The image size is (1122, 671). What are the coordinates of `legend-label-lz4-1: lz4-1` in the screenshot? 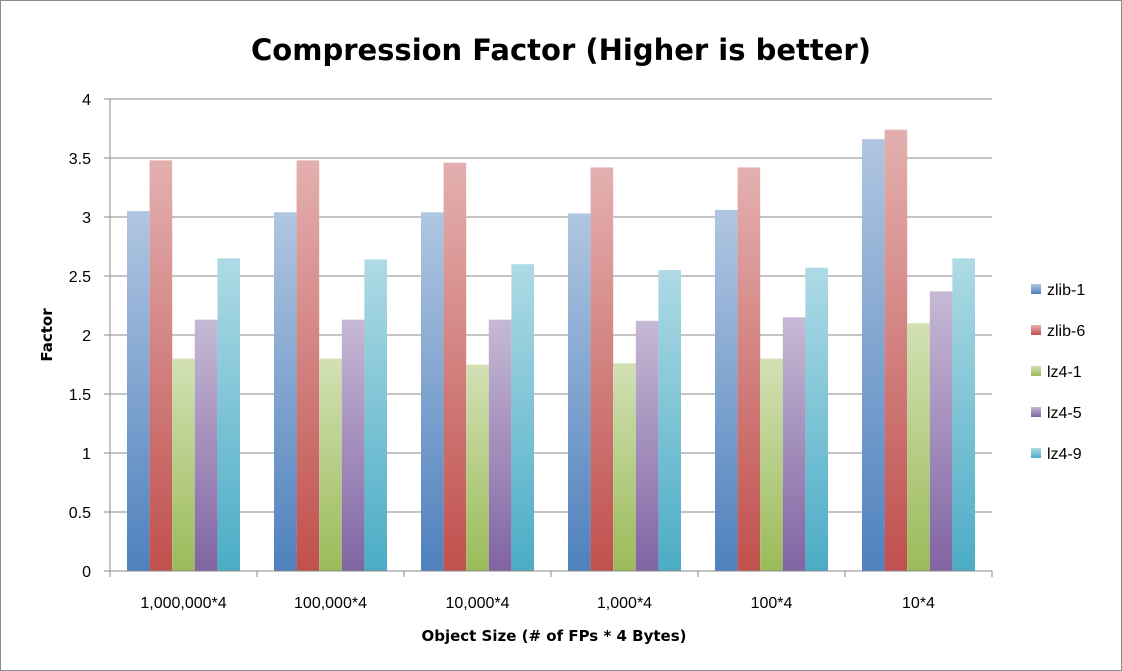 It's located at (1064, 372).